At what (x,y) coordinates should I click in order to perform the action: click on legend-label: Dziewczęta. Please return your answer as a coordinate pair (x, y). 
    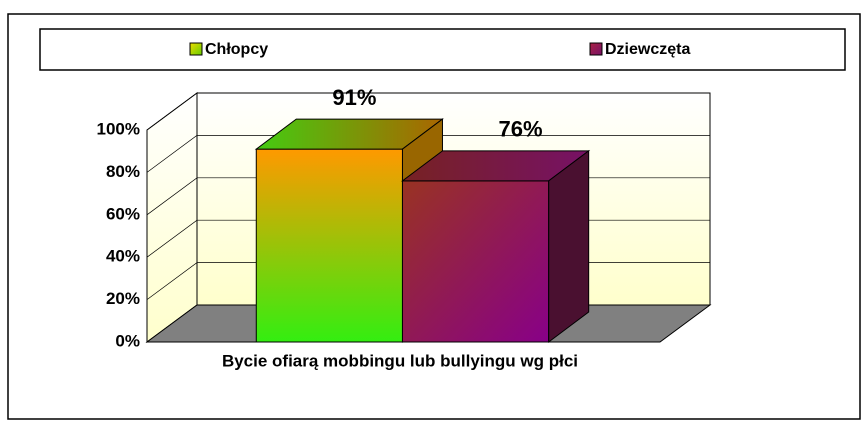
    Looking at the image, I should click on (647, 49).